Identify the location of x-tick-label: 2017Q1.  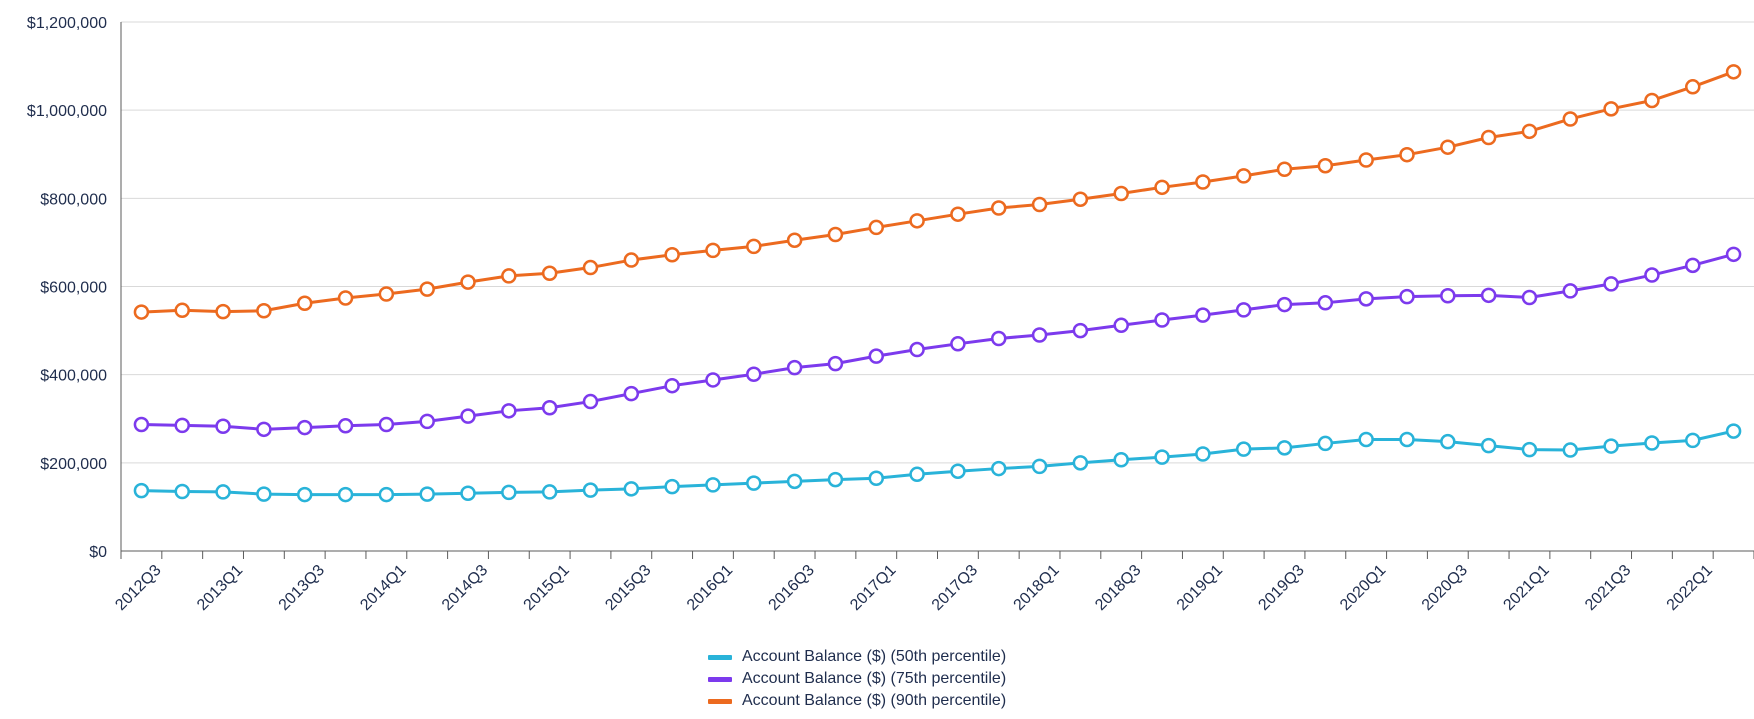
(873, 588).